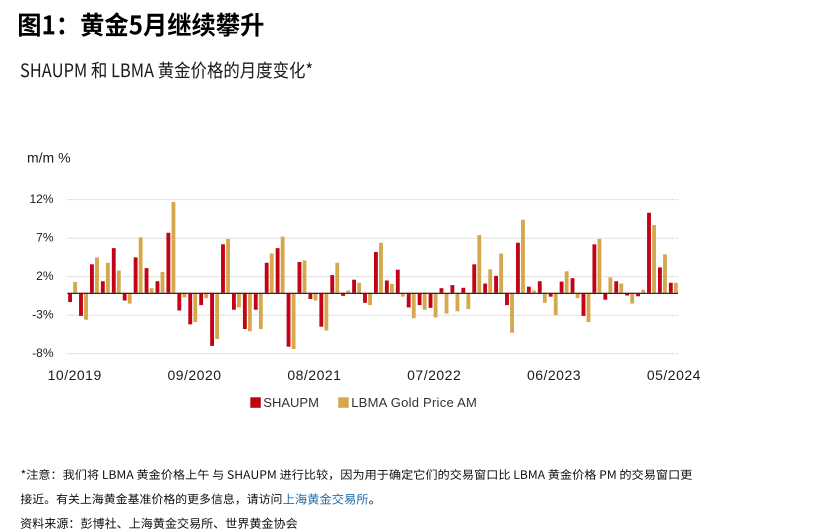 This screenshot has width=823, height=532. What do you see at coordinates (314, 375) in the screenshot?
I see `svg-text: 08/2021` at bounding box center [314, 375].